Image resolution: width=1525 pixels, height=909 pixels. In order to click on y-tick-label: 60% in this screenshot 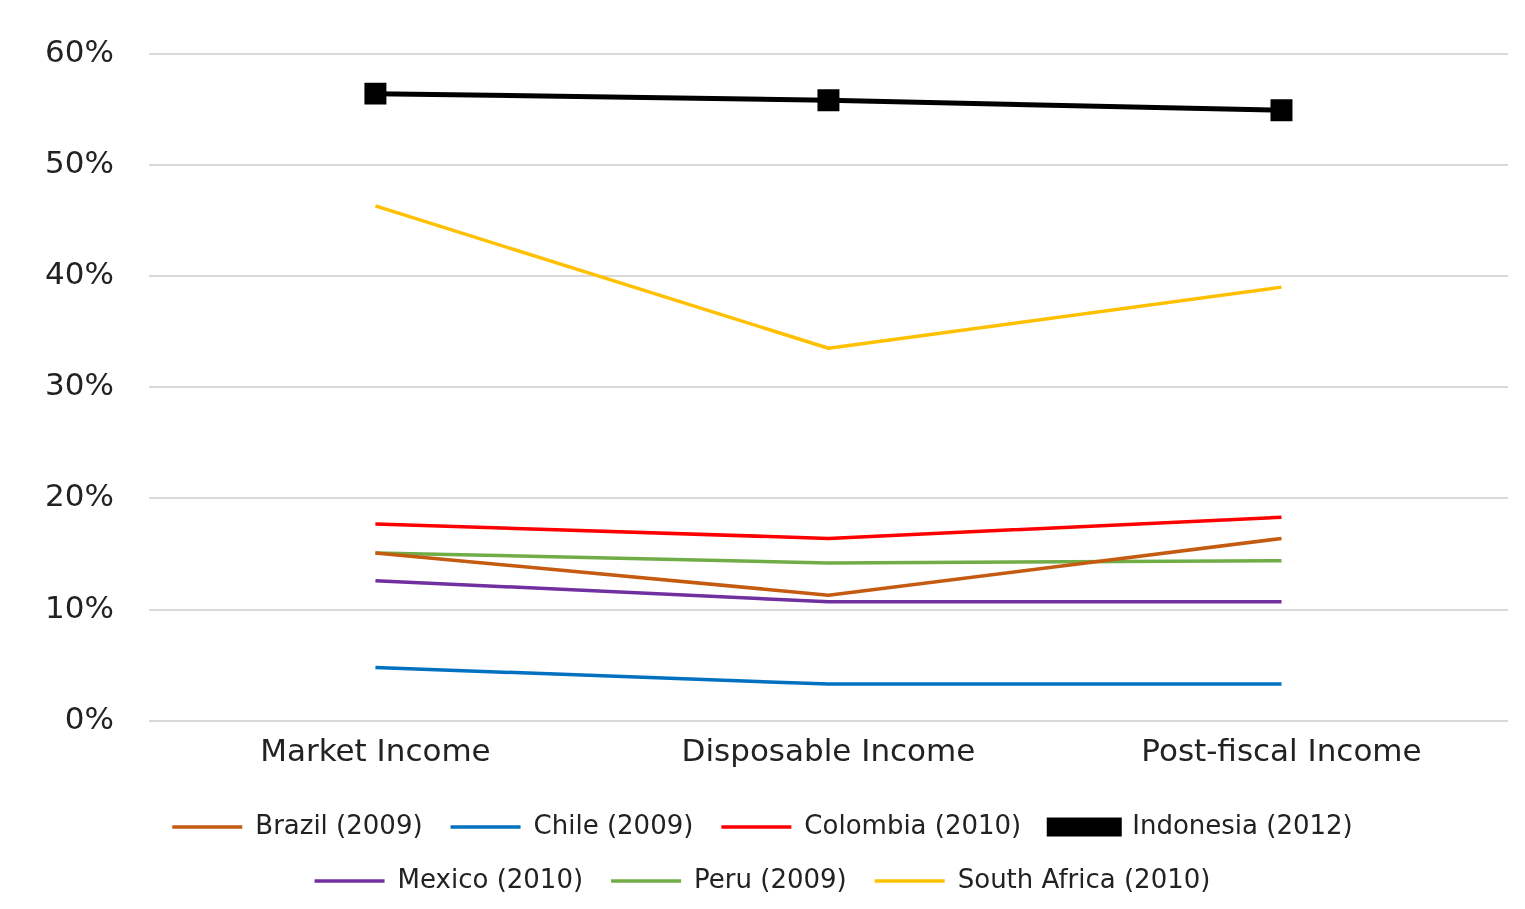, I will do `click(79, 50)`.